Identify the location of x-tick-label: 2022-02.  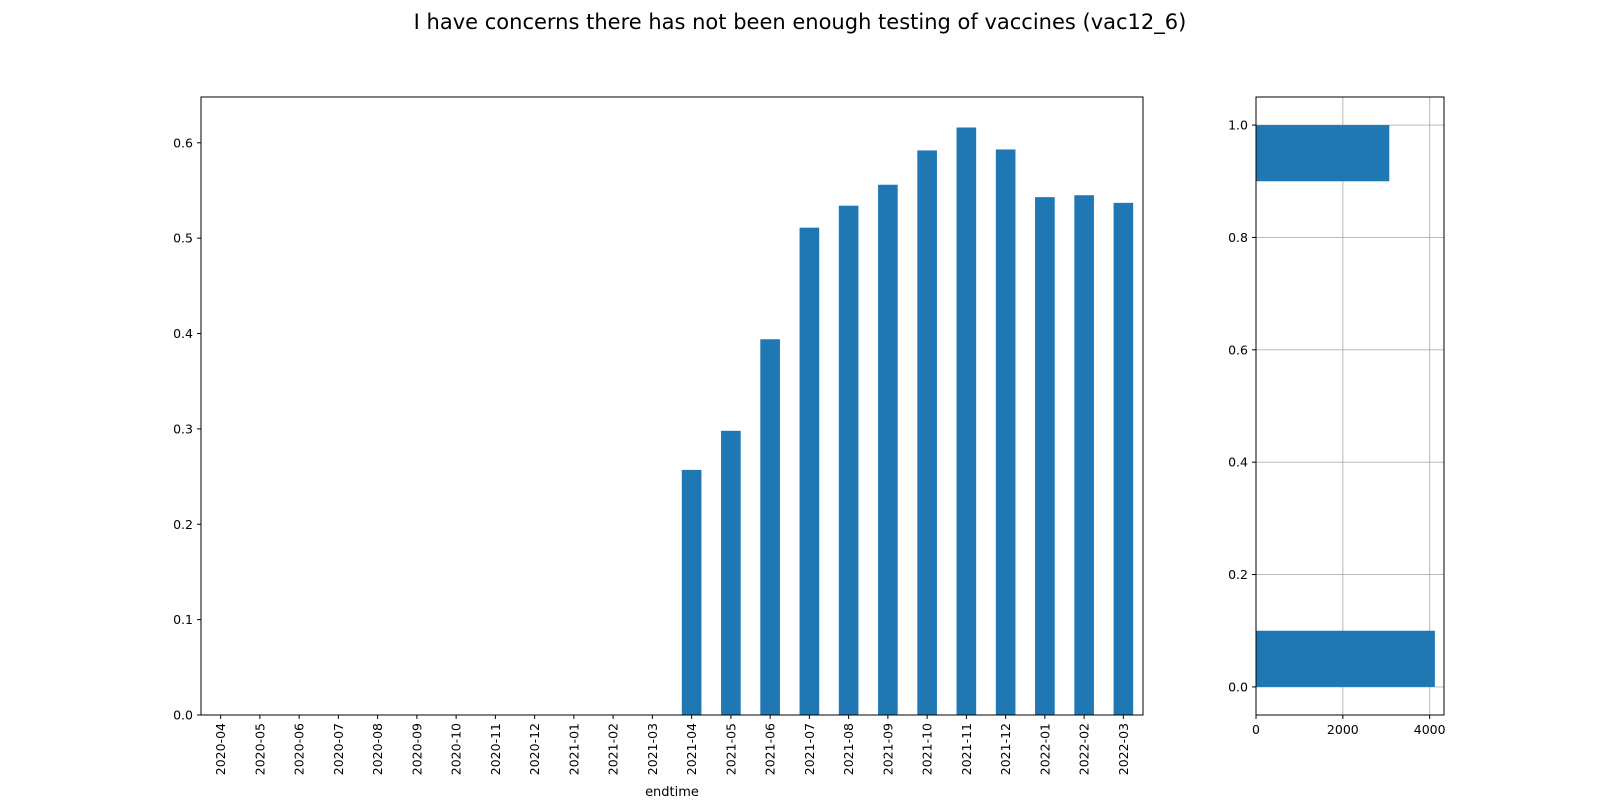
(1084, 749).